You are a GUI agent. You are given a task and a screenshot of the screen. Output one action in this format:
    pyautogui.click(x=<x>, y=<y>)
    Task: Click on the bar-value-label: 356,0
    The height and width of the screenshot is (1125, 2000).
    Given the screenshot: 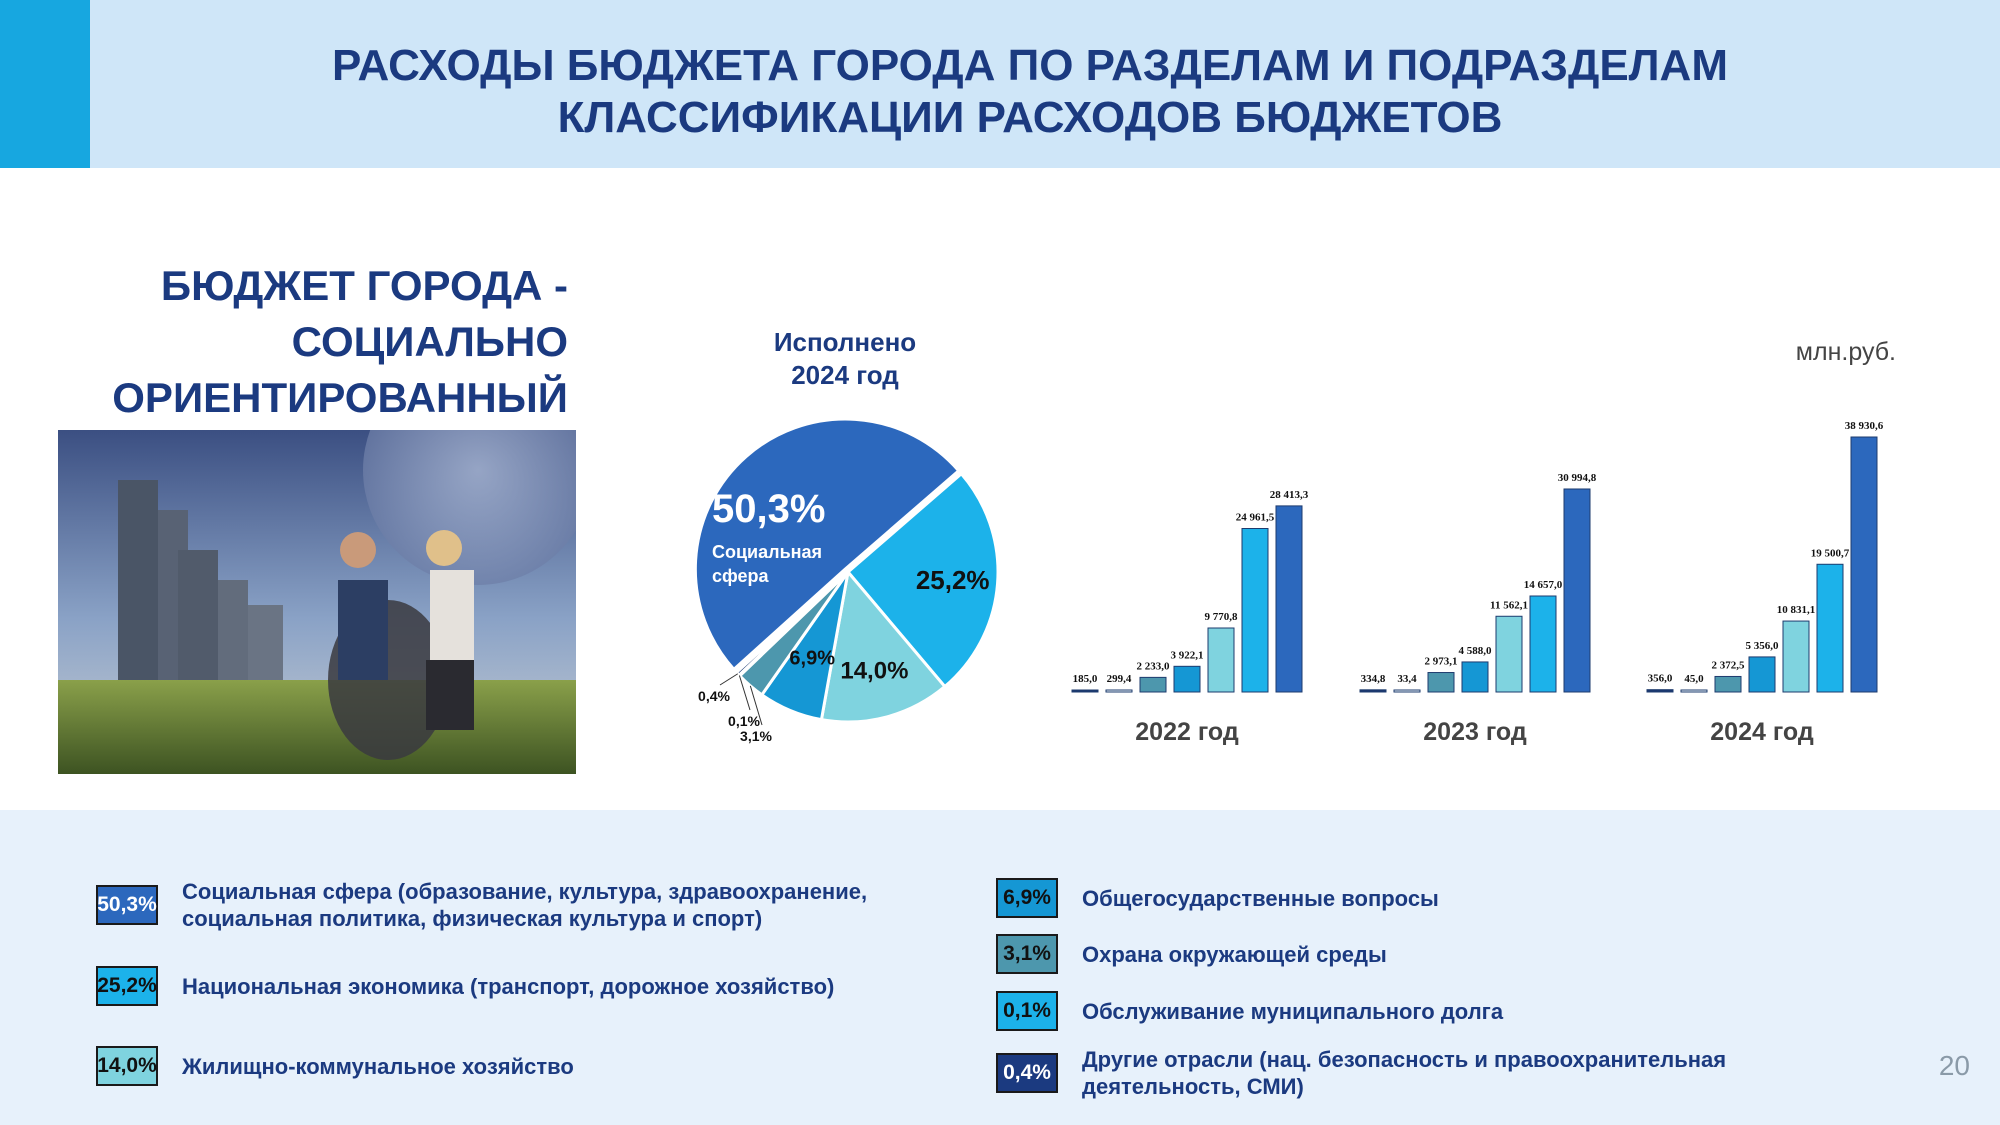 What is the action you would take?
    pyautogui.click(x=1660, y=679)
    